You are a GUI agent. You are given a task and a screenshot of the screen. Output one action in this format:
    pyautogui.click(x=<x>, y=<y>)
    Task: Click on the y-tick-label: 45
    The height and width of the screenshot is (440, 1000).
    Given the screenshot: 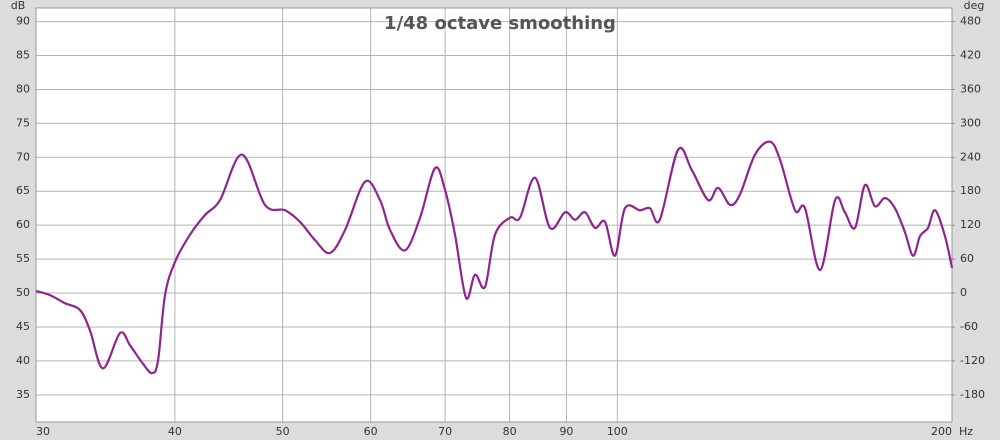 What is the action you would take?
    pyautogui.click(x=23, y=326)
    